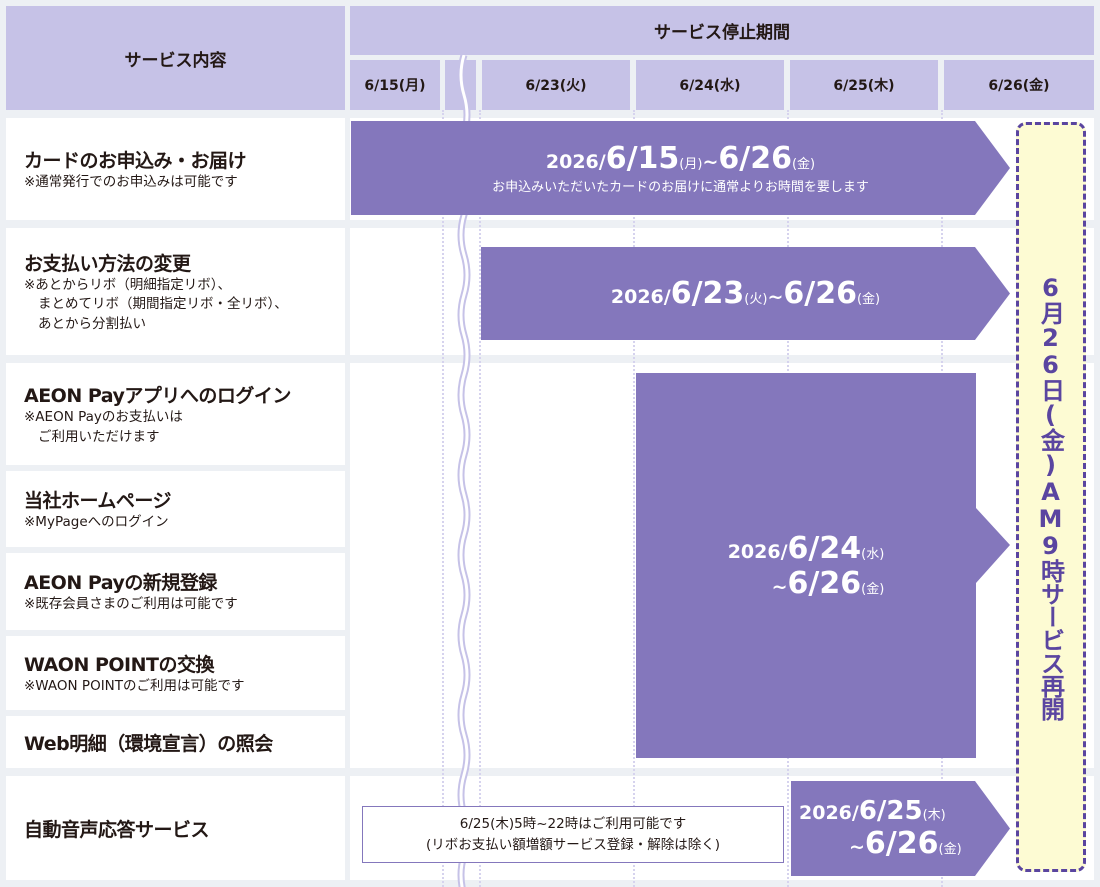 This screenshot has height=887, width=1100. Describe the element at coordinates (134, 685) in the screenshot. I see `row-note: ※WAON POINTのご利用は可能です` at that location.